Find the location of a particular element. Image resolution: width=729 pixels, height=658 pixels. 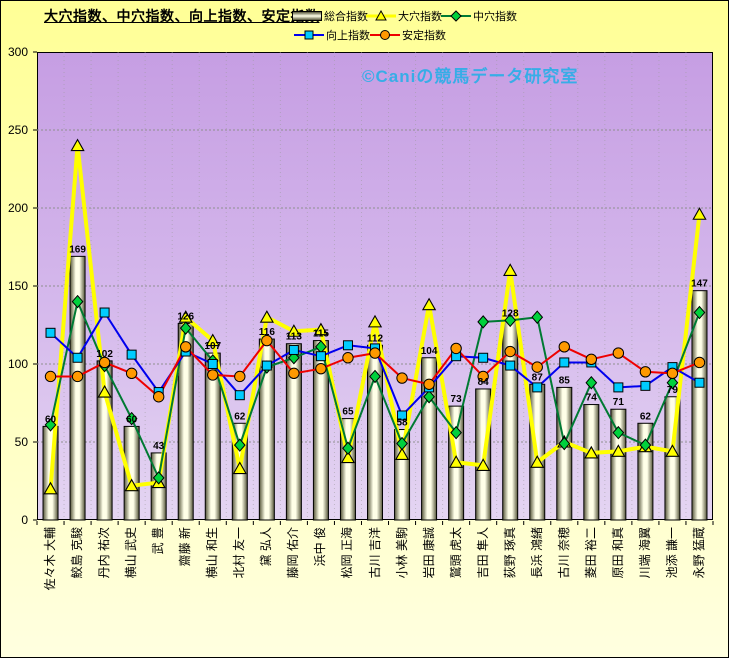

square-line-icon is located at coordinates (309, 35).